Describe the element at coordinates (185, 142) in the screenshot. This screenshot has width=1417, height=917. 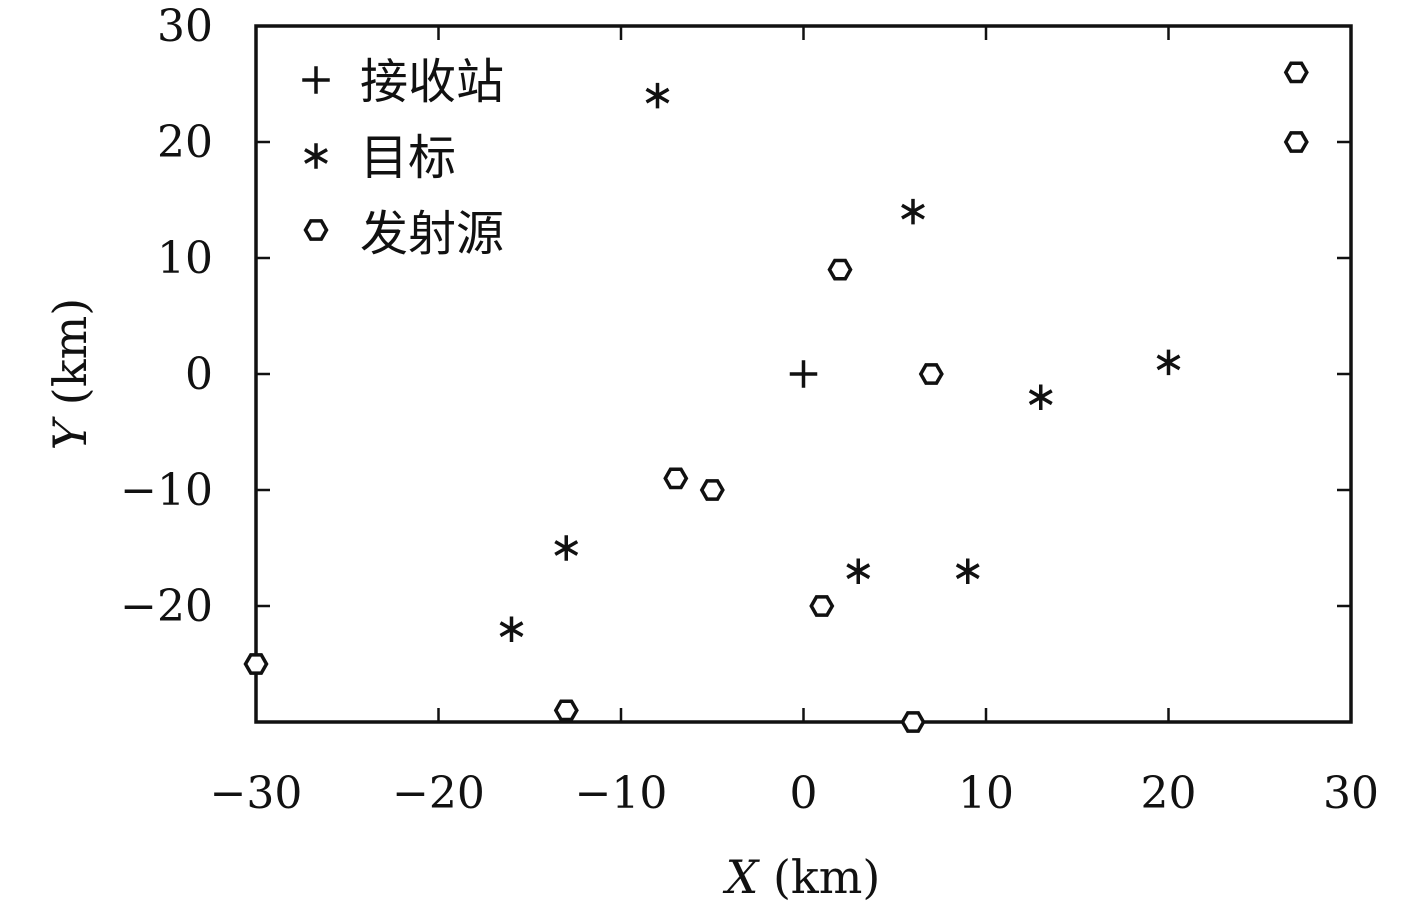
I see `y-tick-label: 20` at that location.